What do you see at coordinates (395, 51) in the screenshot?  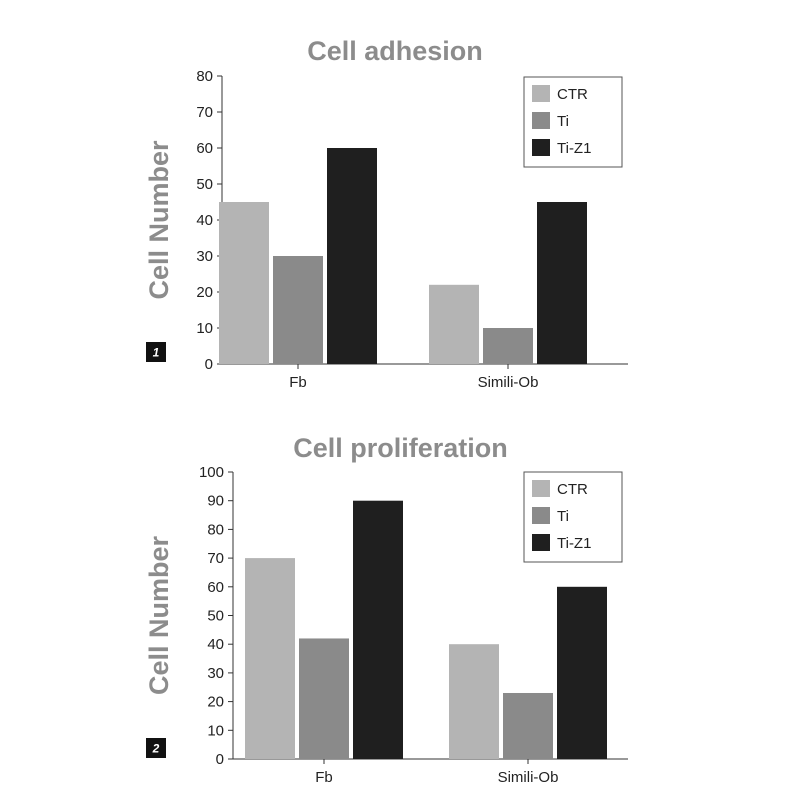 I see `chart-title: Cell adhesion` at bounding box center [395, 51].